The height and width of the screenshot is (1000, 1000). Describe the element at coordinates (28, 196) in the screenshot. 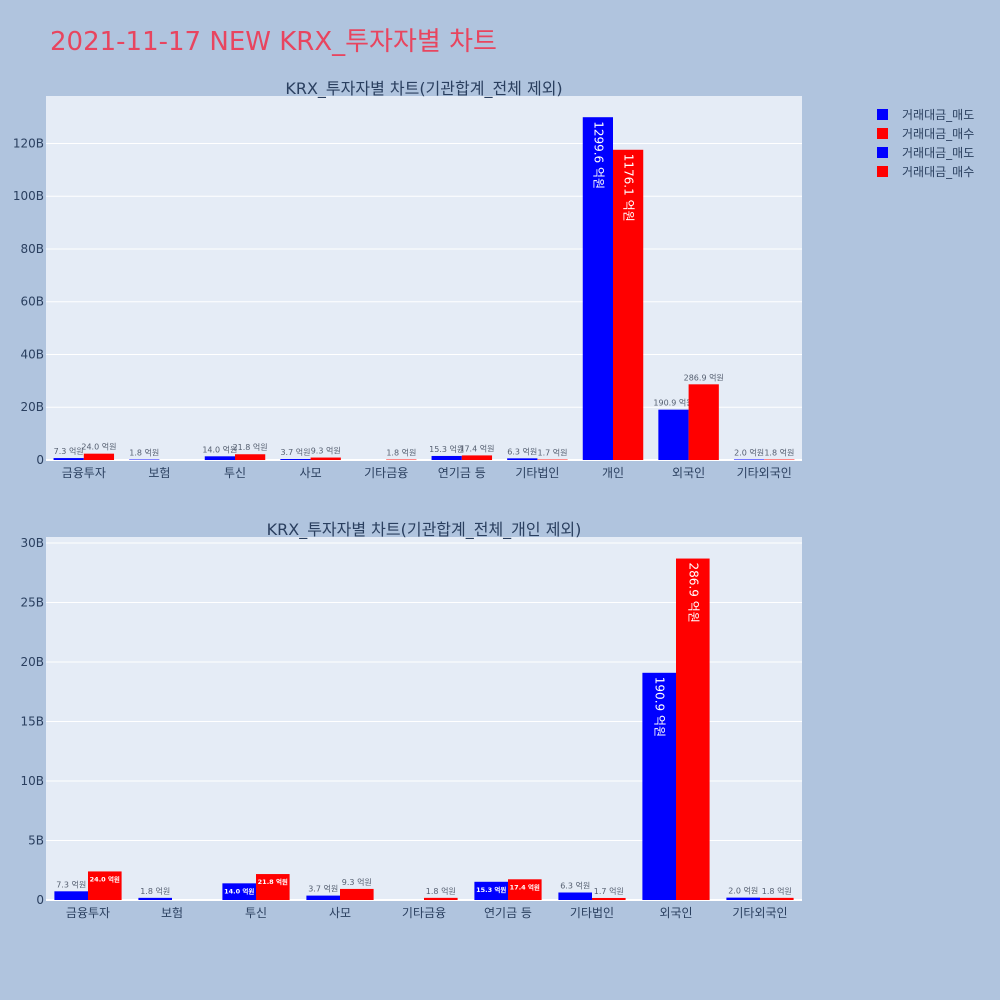

I see `y-tick-label: 100B` at that location.